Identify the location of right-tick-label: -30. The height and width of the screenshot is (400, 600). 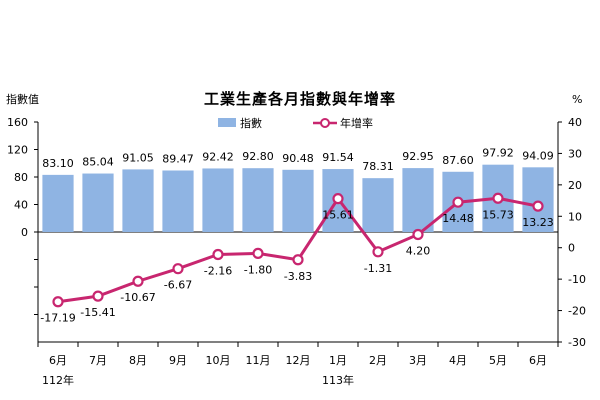
(577, 342).